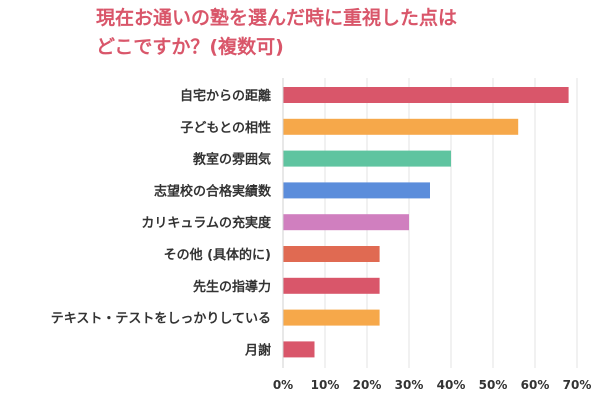  I want to click on category-label: 志望校の合格実績数, so click(213, 191).